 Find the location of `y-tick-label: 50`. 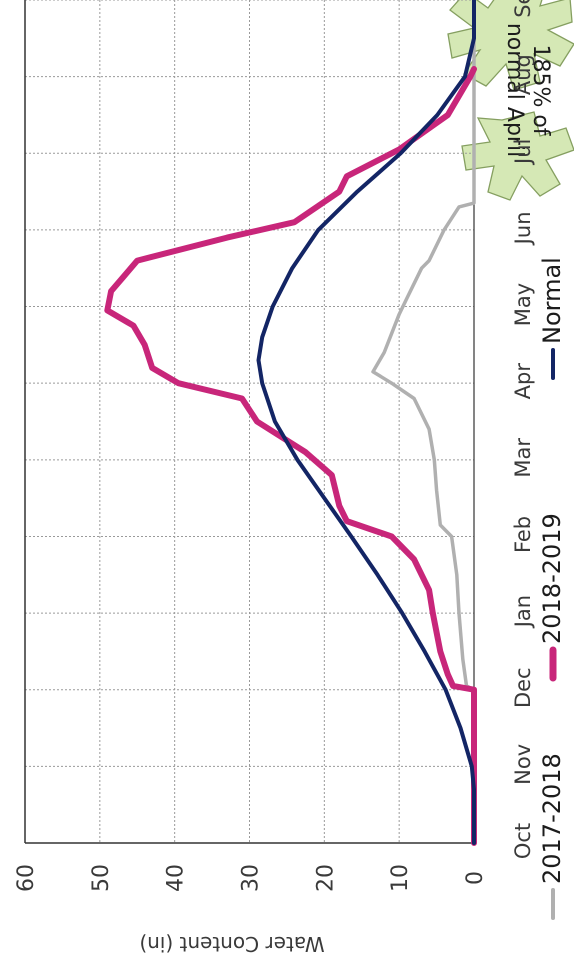

y-tick-label: 50 is located at coordinates (101, 878).